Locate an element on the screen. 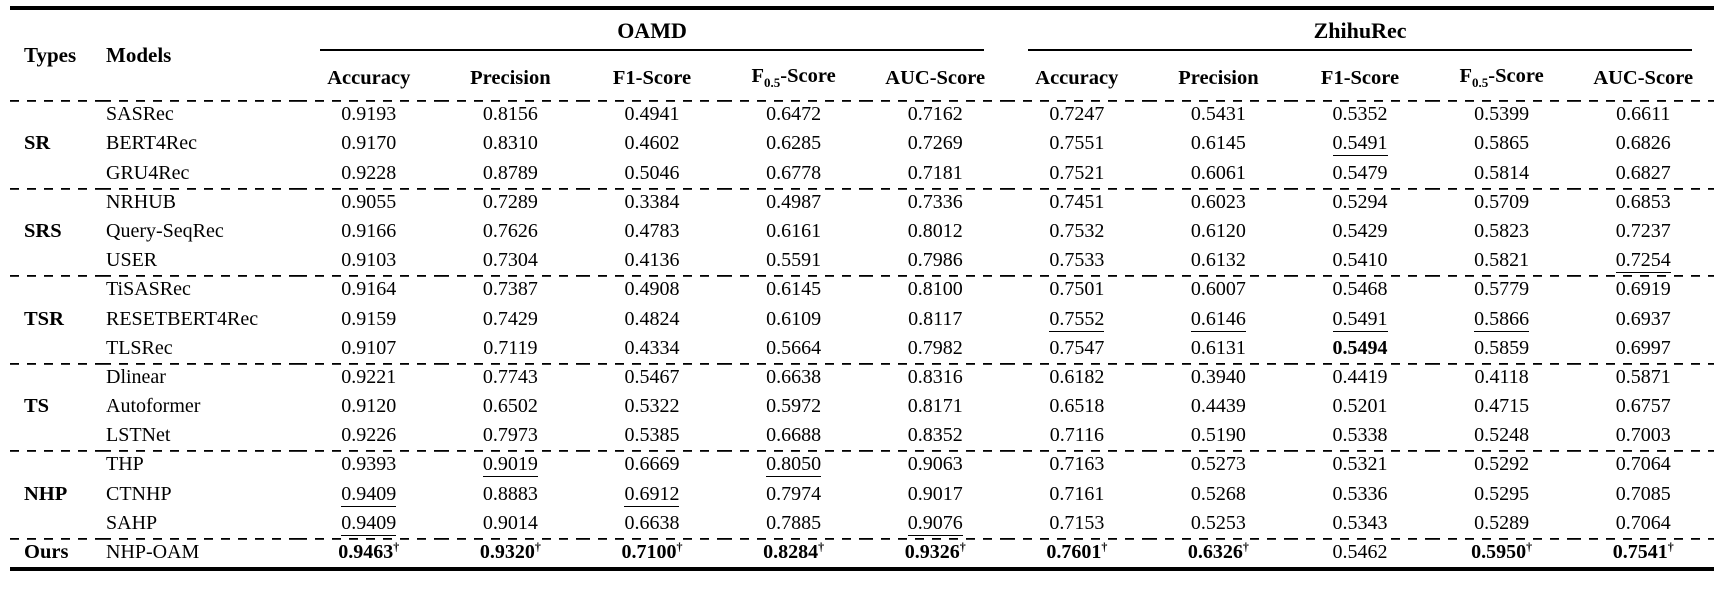  value-cell: 0.5664 is located at coordinates (794, 347).